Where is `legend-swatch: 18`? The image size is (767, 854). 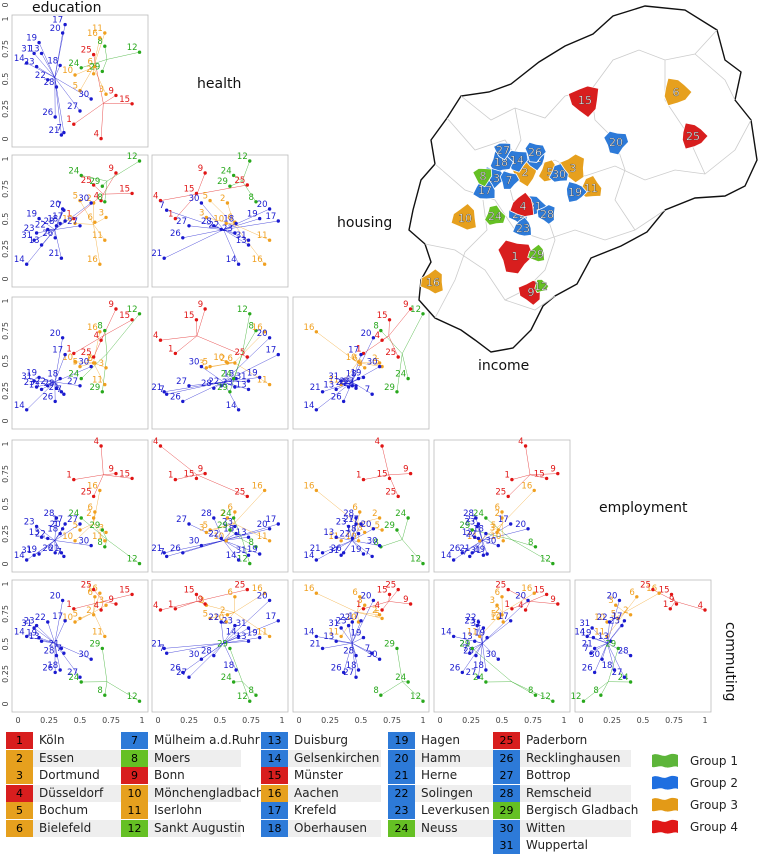
legend-swatch: 18 is located at coordinates (274, 828).